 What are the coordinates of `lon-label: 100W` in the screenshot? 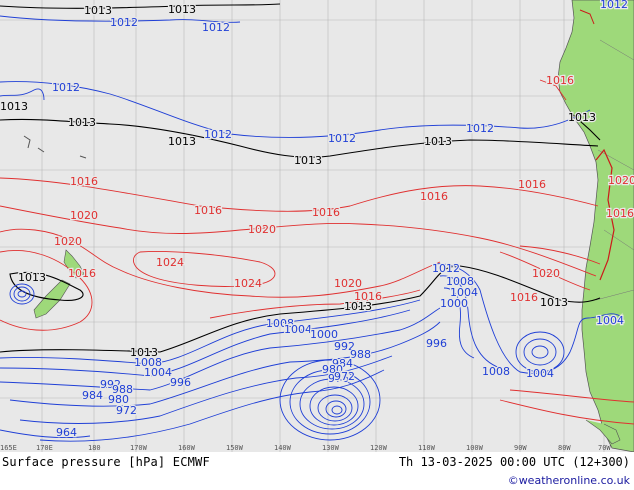 It's located at (475, 448).